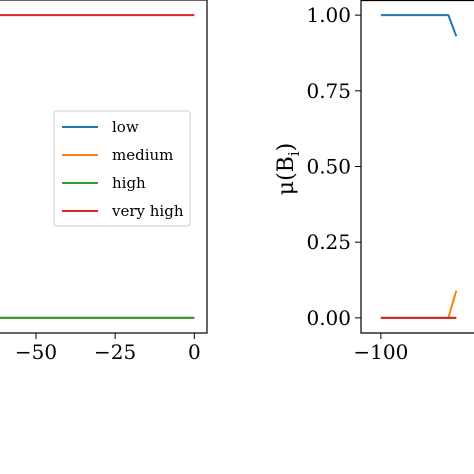 The height and width of the screenshot is (474, 474). Describe the element at coordinates (194, 352) in the screenshot. I see `x-tick-label: 0` at that location.